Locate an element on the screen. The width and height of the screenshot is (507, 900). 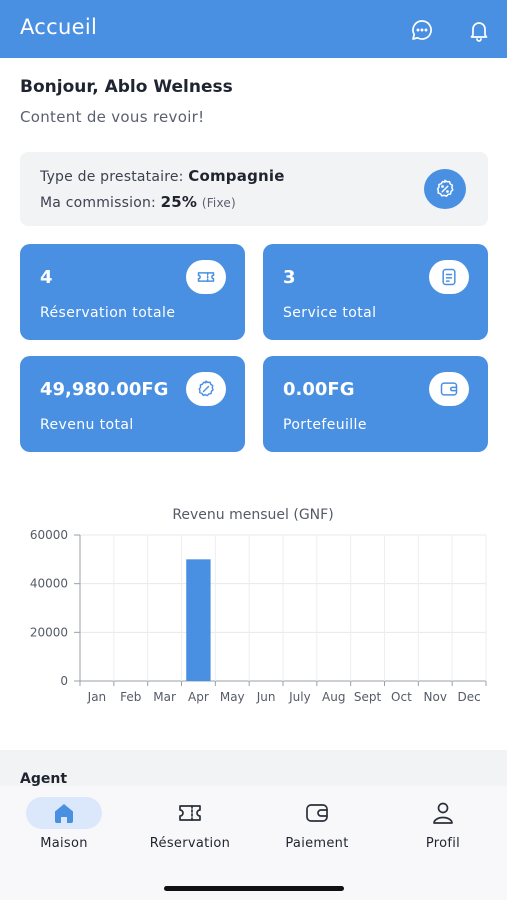
commission-note: (Fixe) is located at coordinates (218, 203).